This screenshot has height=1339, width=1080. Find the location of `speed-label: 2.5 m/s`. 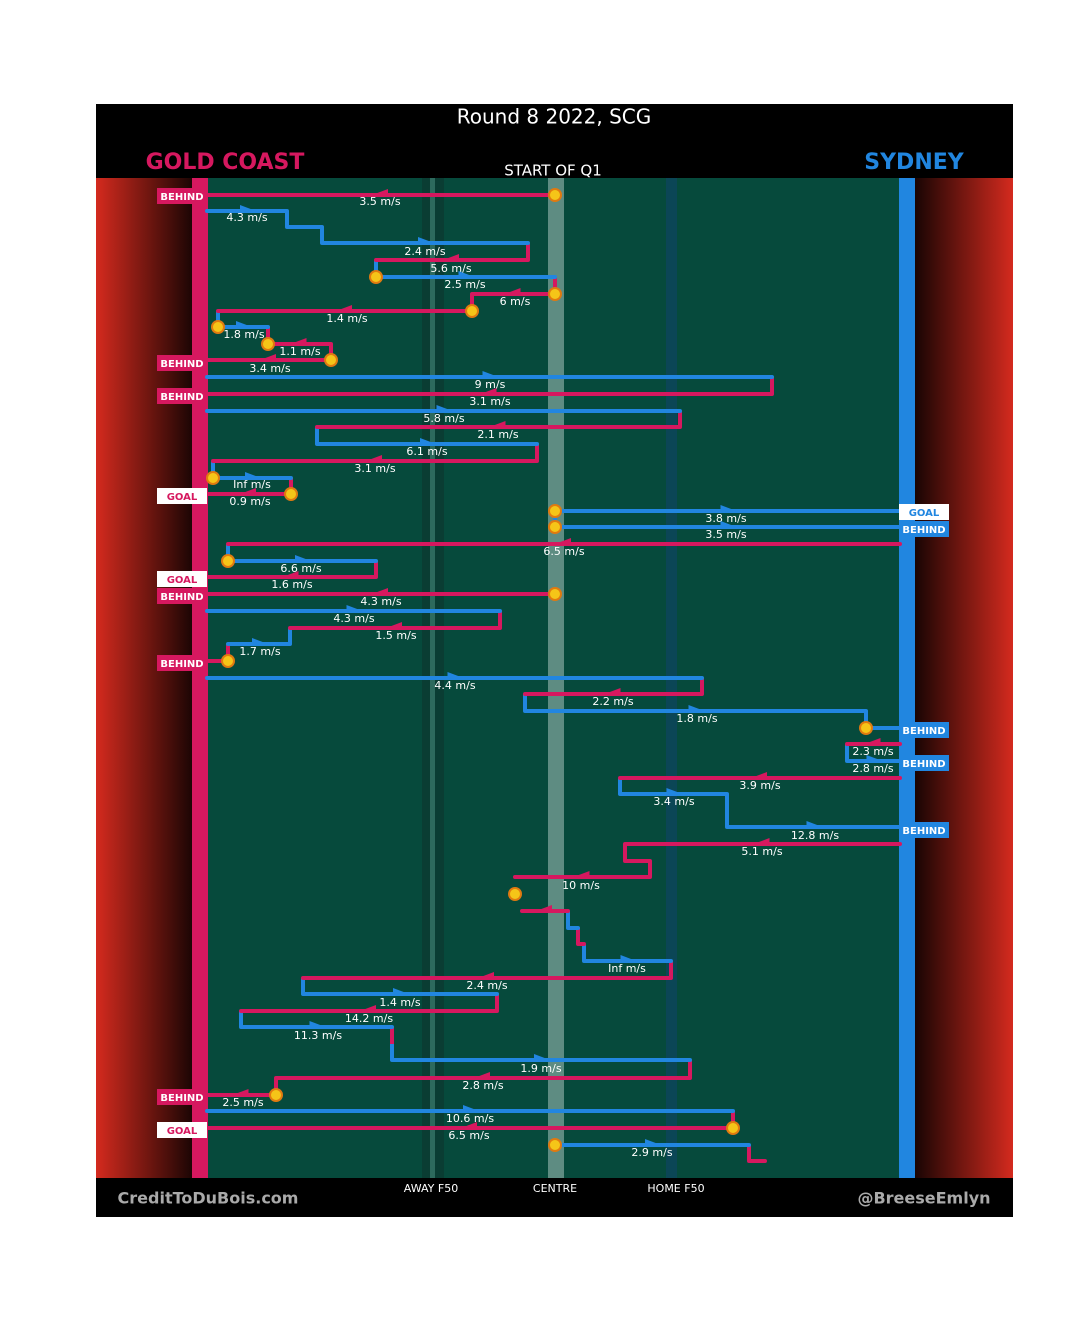

speed-label: 2.5 m/s is located at coordinates (242, 1102).